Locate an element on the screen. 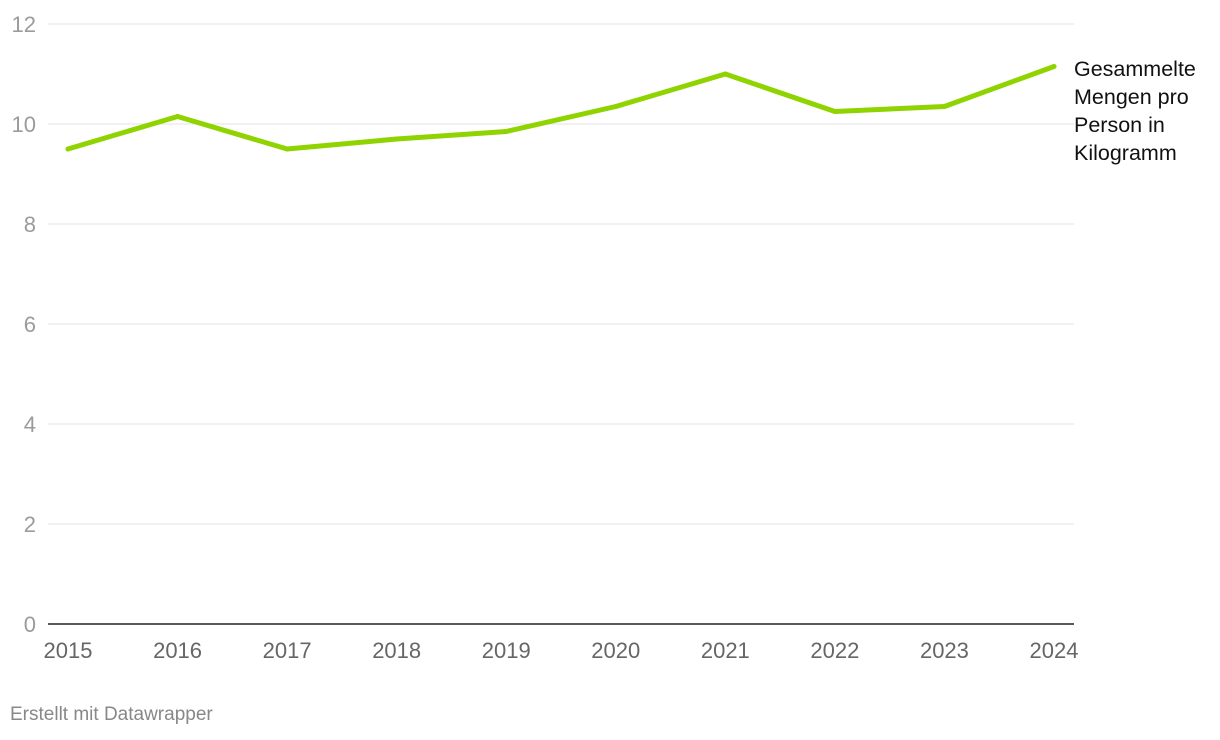 Image resolution: width=1220 pixels, height=740 pixels. x-tick-label: 2020 is located at coordinates (615, 650).